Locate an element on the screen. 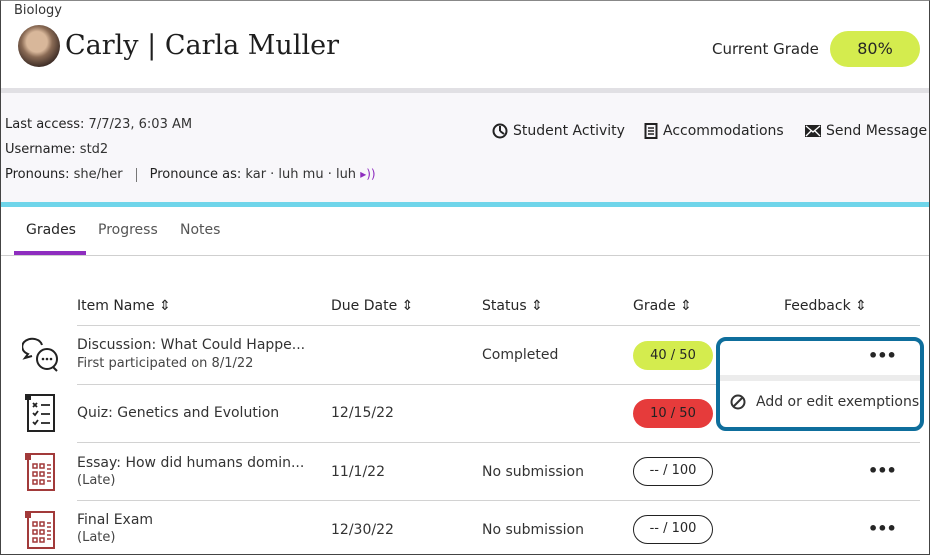 The width and height of the screenshot is (930, 555). last-access-label: Last access: is located at coordinates (45, 124).